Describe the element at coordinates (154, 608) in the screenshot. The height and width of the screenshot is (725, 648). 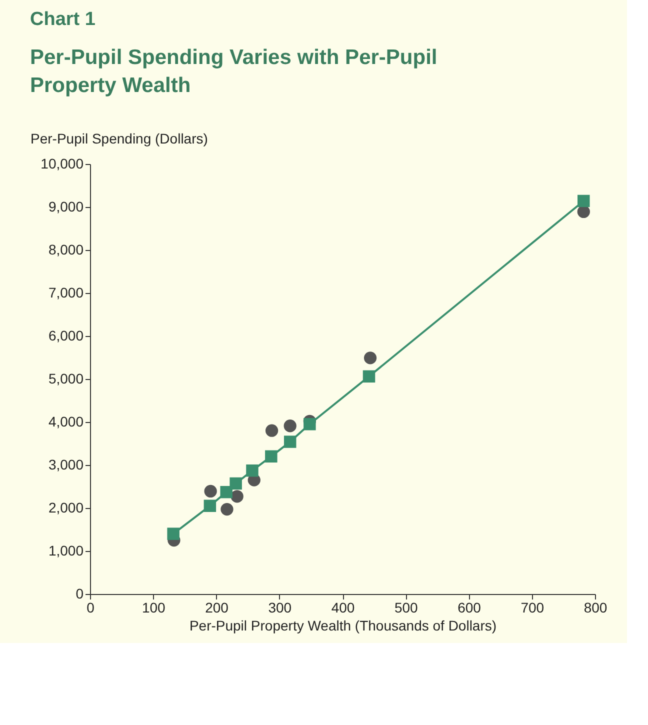
I see `x-tick-label: 100` at that location.